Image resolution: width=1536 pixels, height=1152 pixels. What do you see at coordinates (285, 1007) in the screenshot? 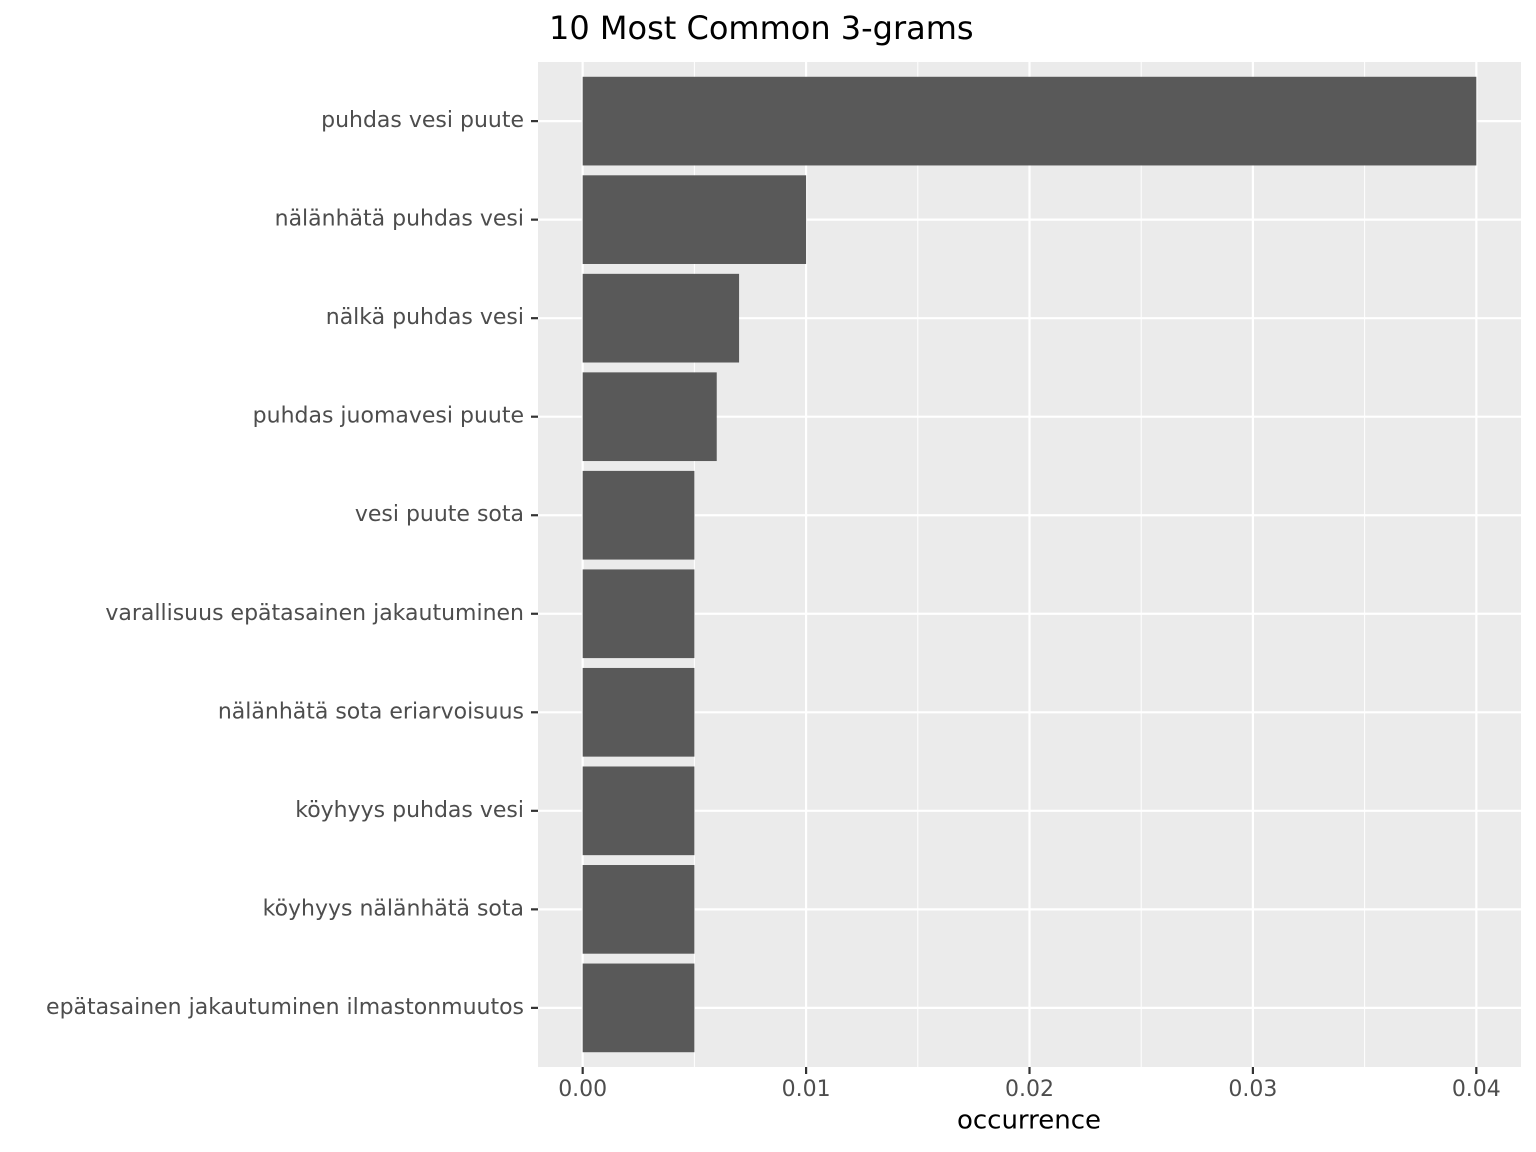
I see `y-tick-label: epätasainen jakautuminen ilmastonmuutos` at bounding box center [285, 1007].